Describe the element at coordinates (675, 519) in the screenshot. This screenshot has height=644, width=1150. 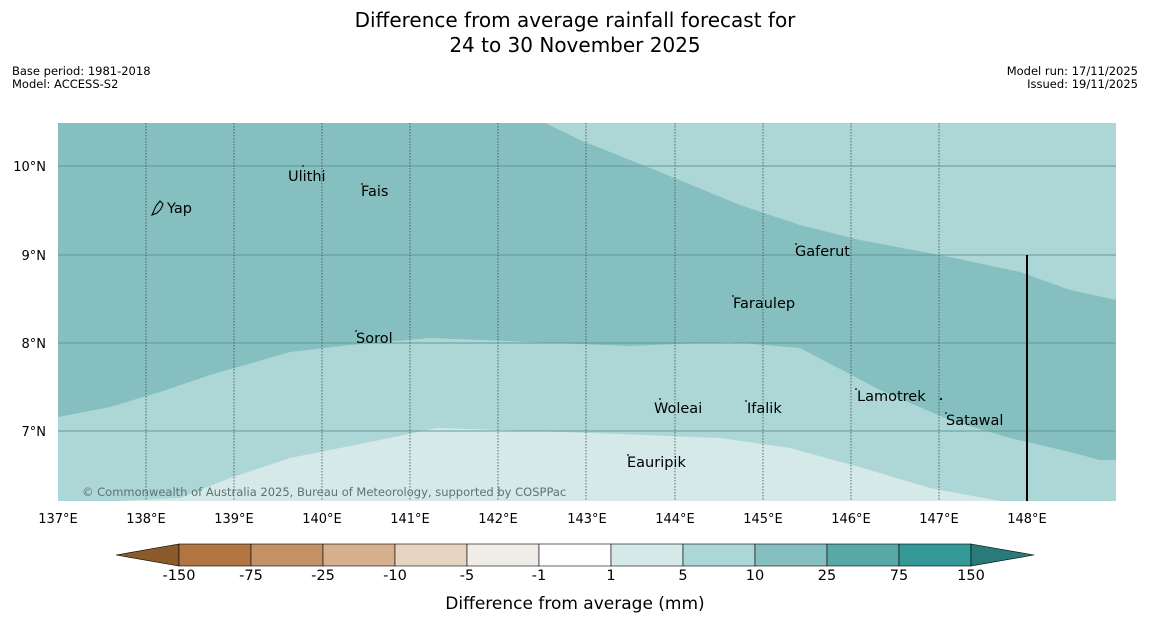
I see `lon-label-144e: 144°E` at that location.